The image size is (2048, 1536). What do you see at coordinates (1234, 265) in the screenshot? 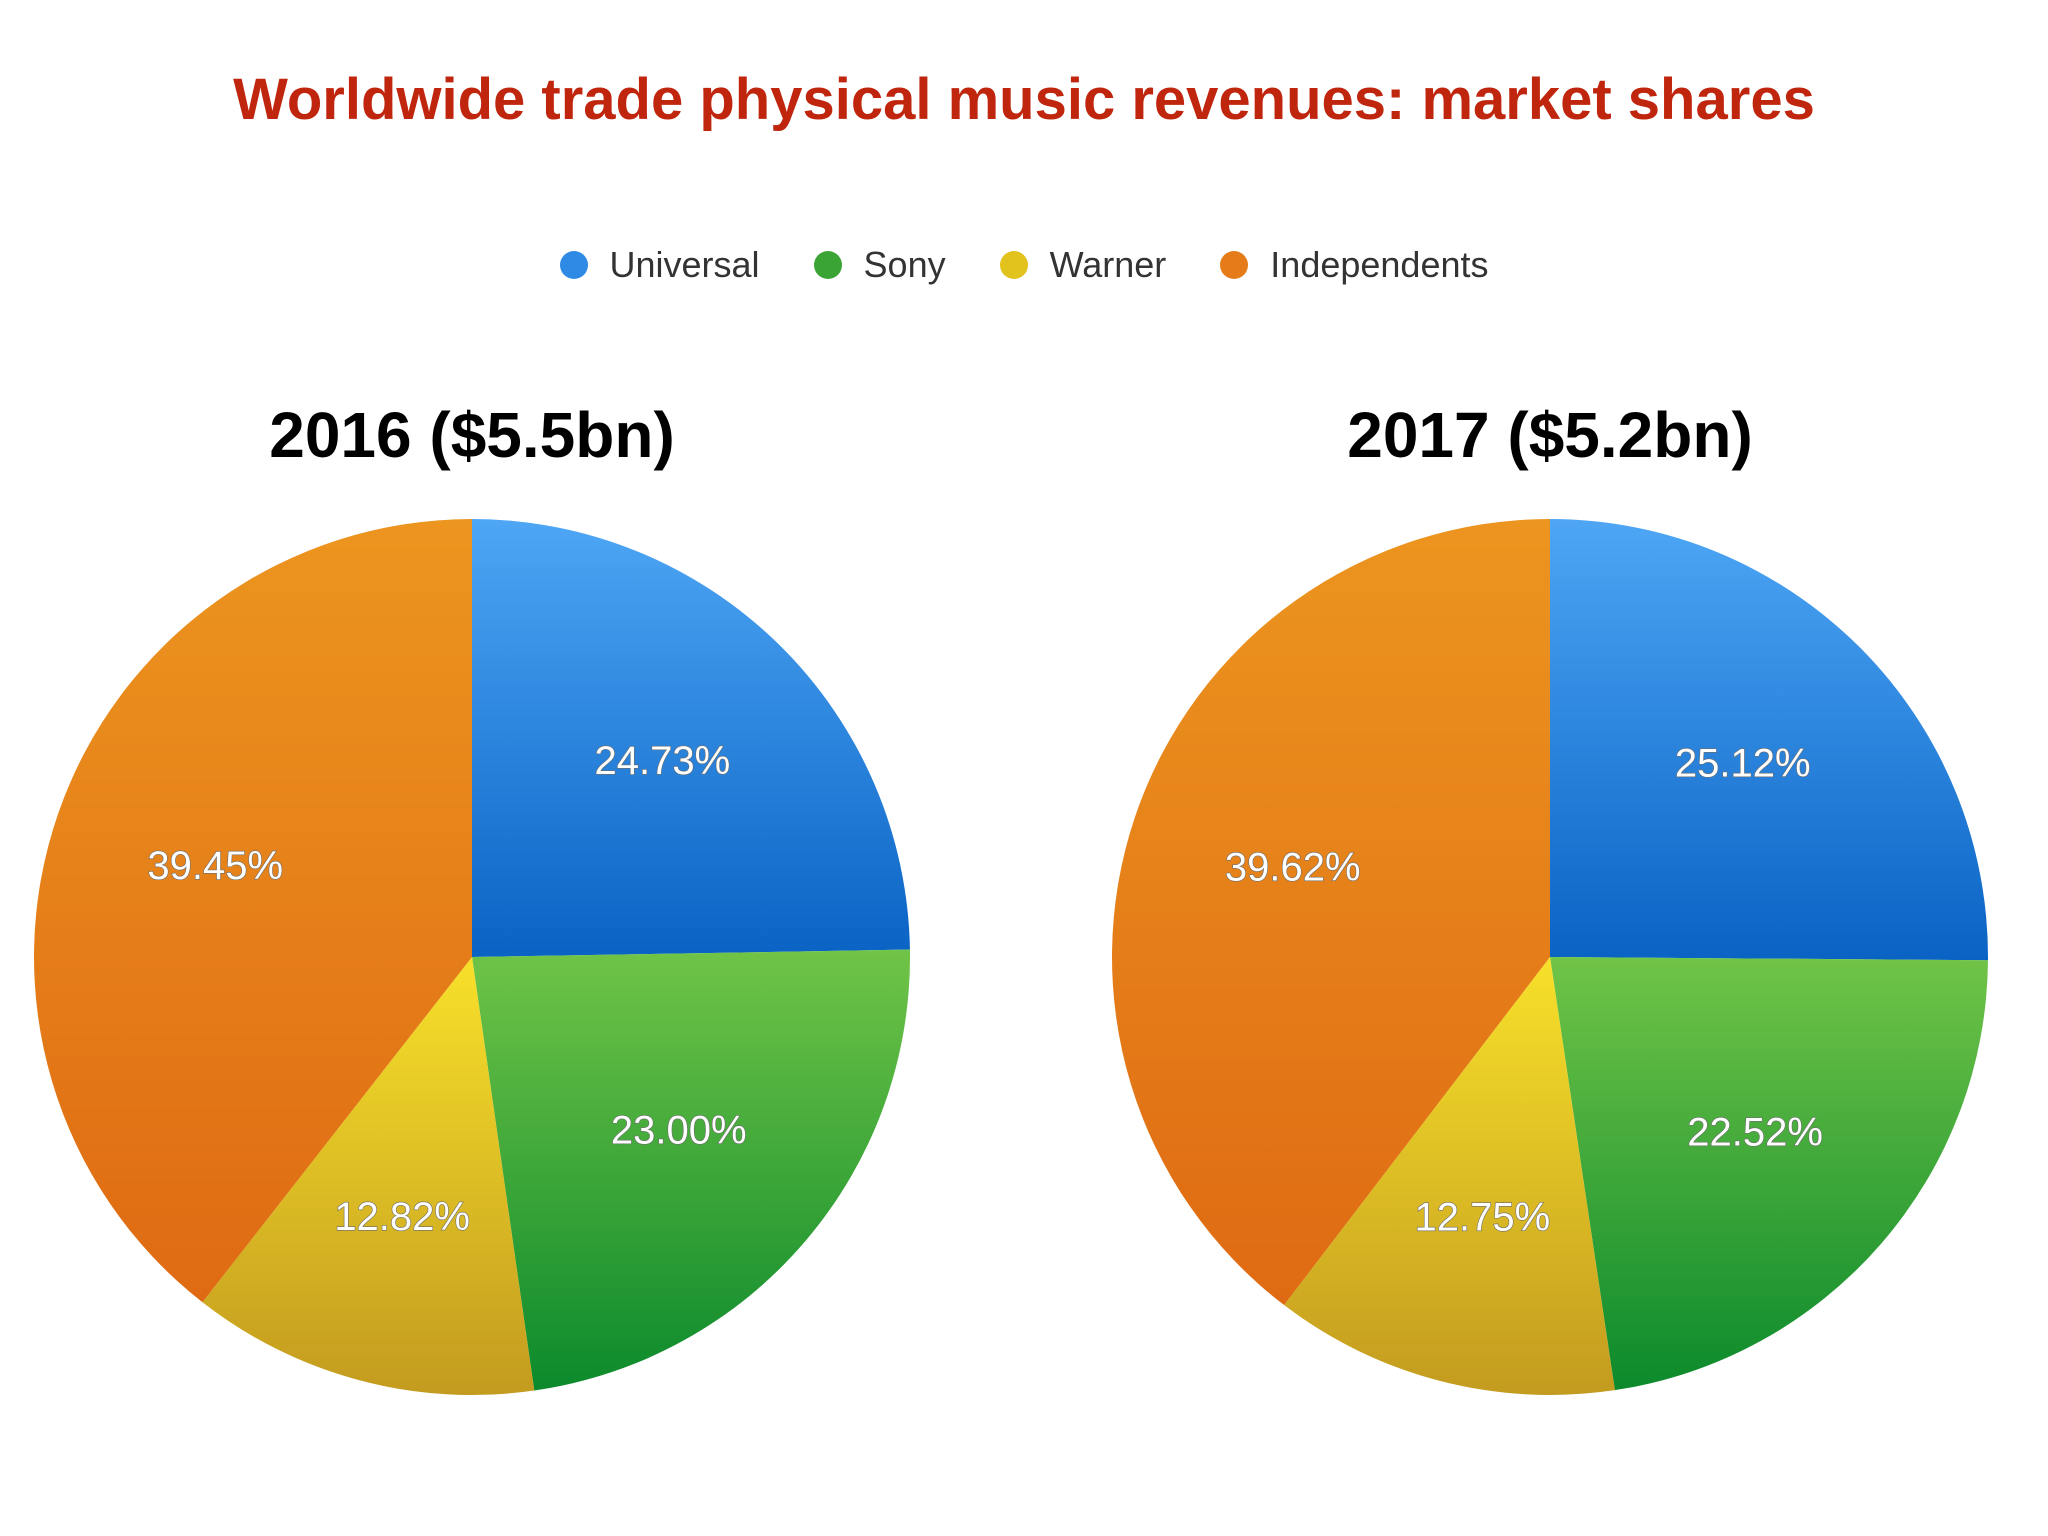
I see `legend-swatch-independents` at bounding box center [1234, 265].